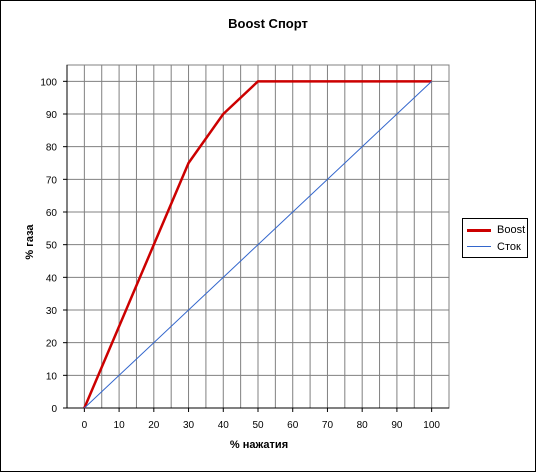 Image resolution: width=536 pixels, height=472 pixels. I want to click on y-tick-label: 10, so click(52, 376).